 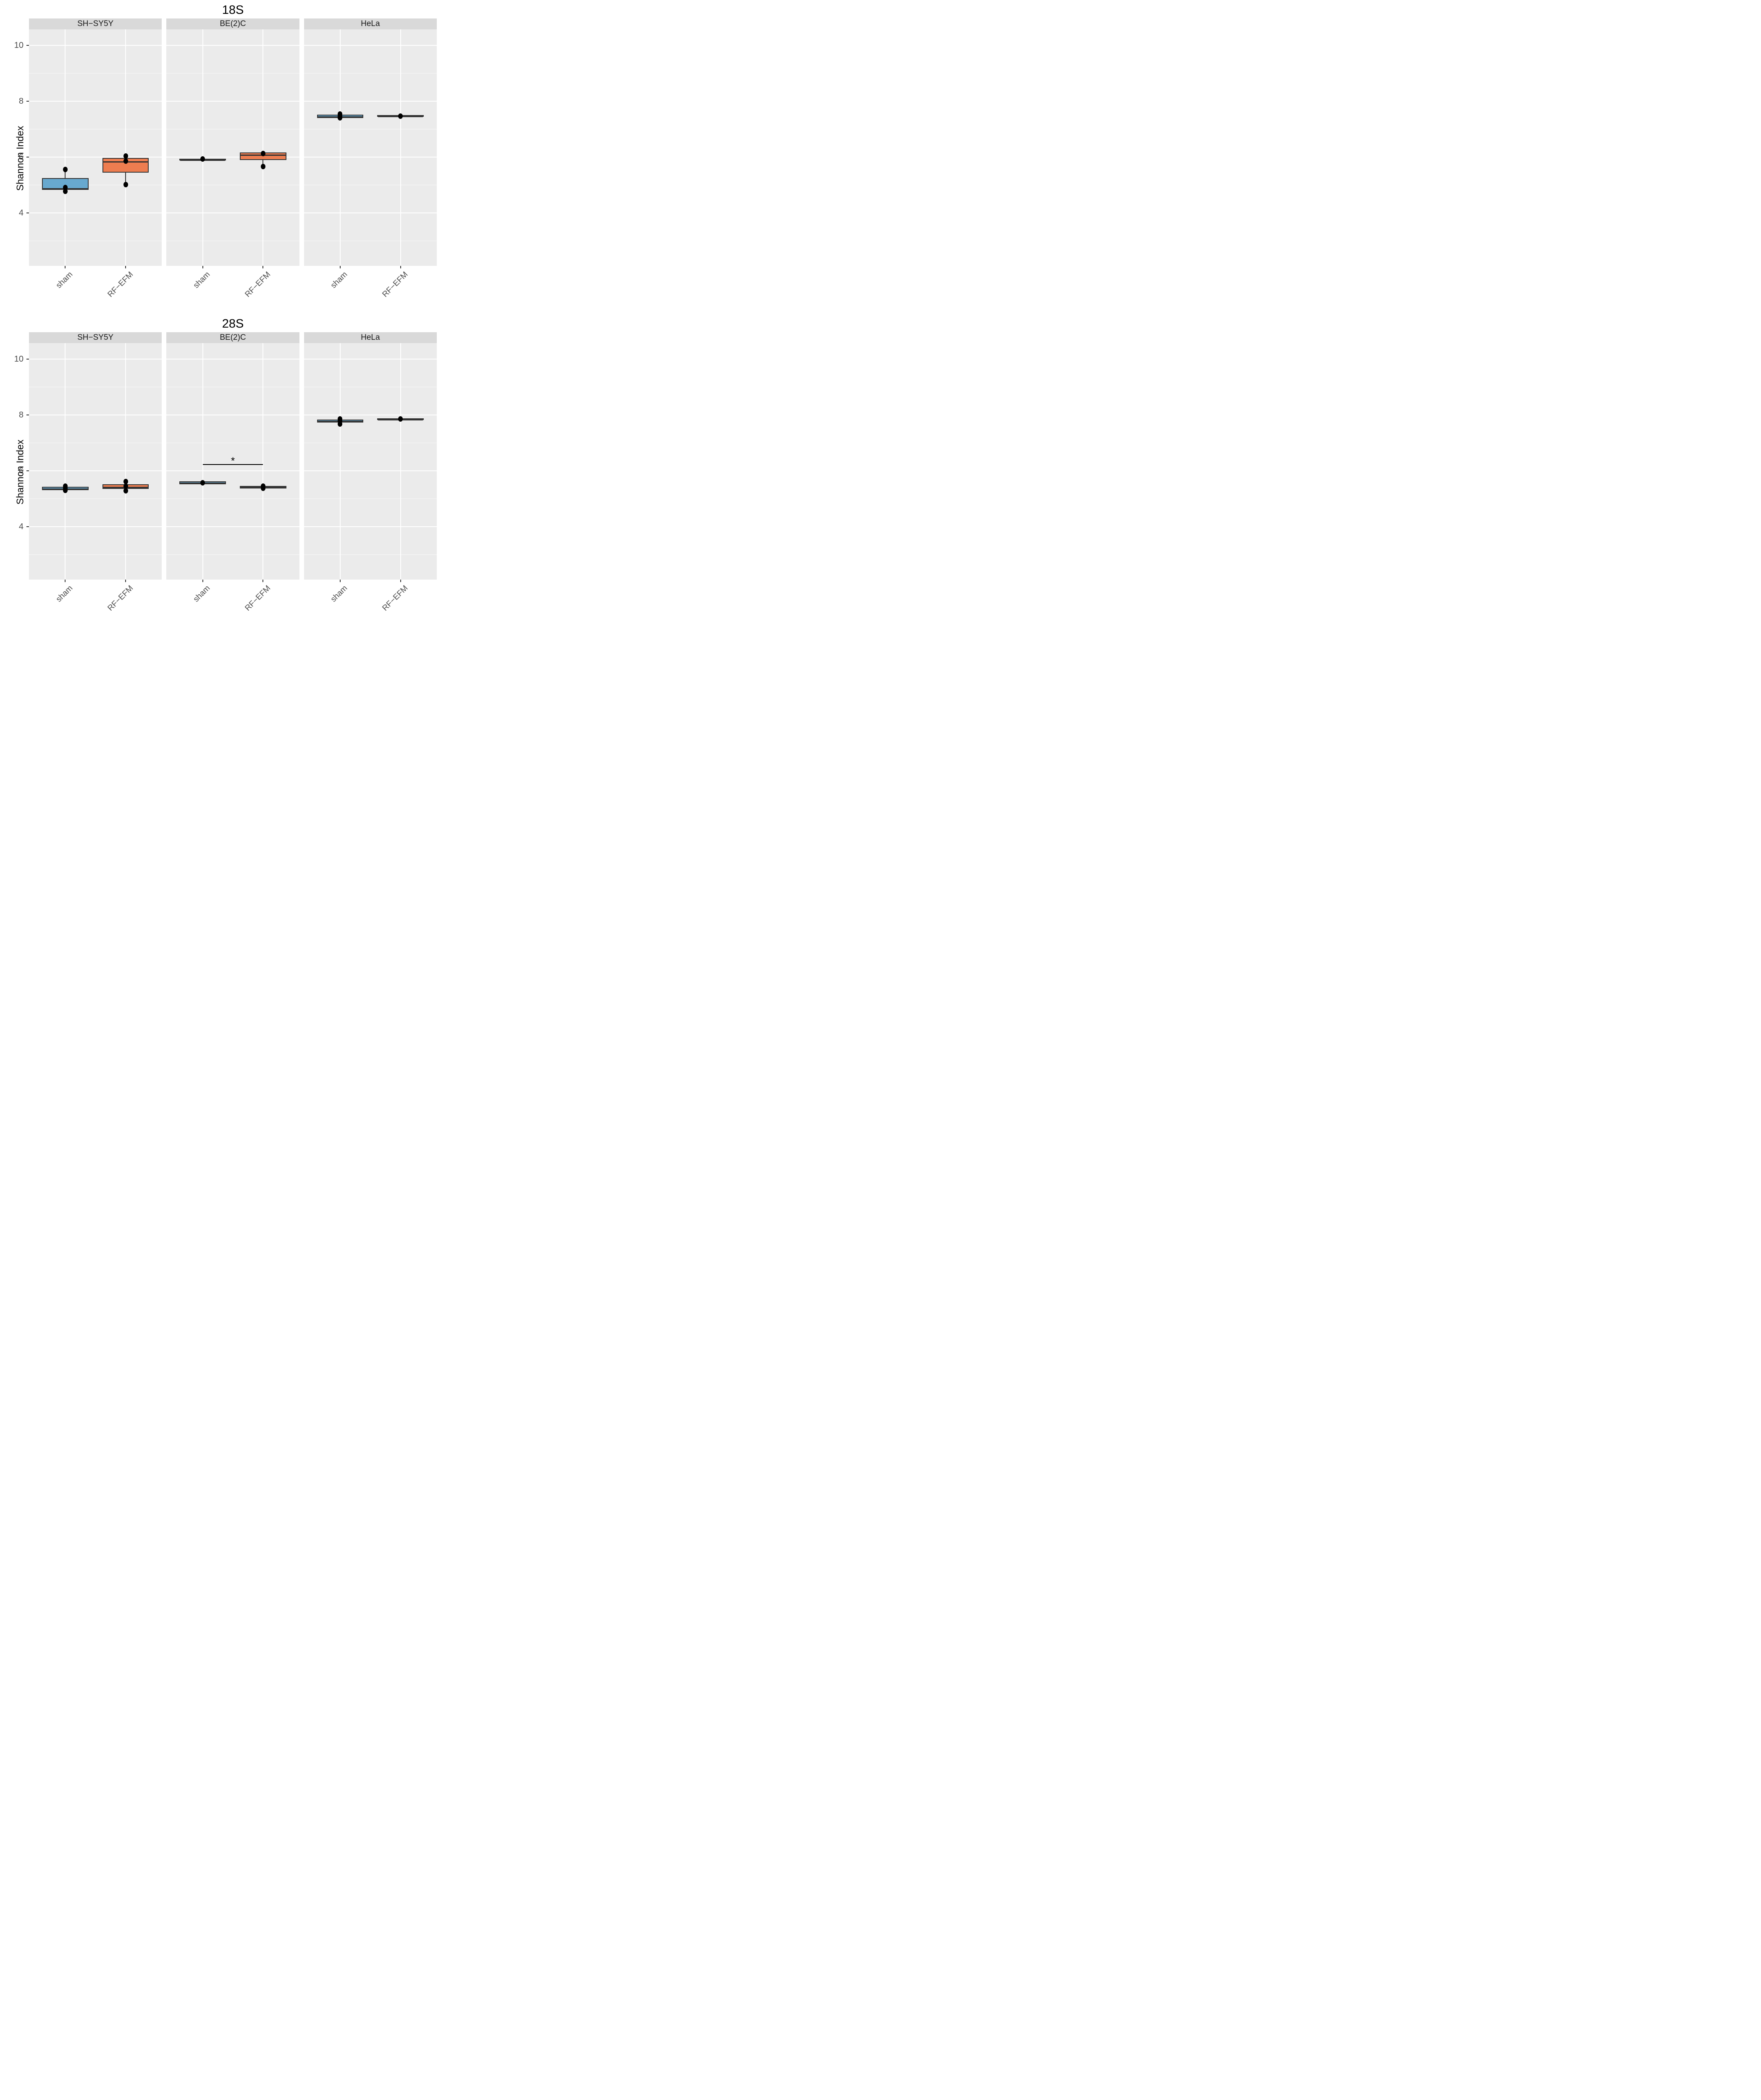 What do you see at coordinates (19, 359) in the screenshot?
I see `y-tick-label: 10` at bounding box center [19, 359].